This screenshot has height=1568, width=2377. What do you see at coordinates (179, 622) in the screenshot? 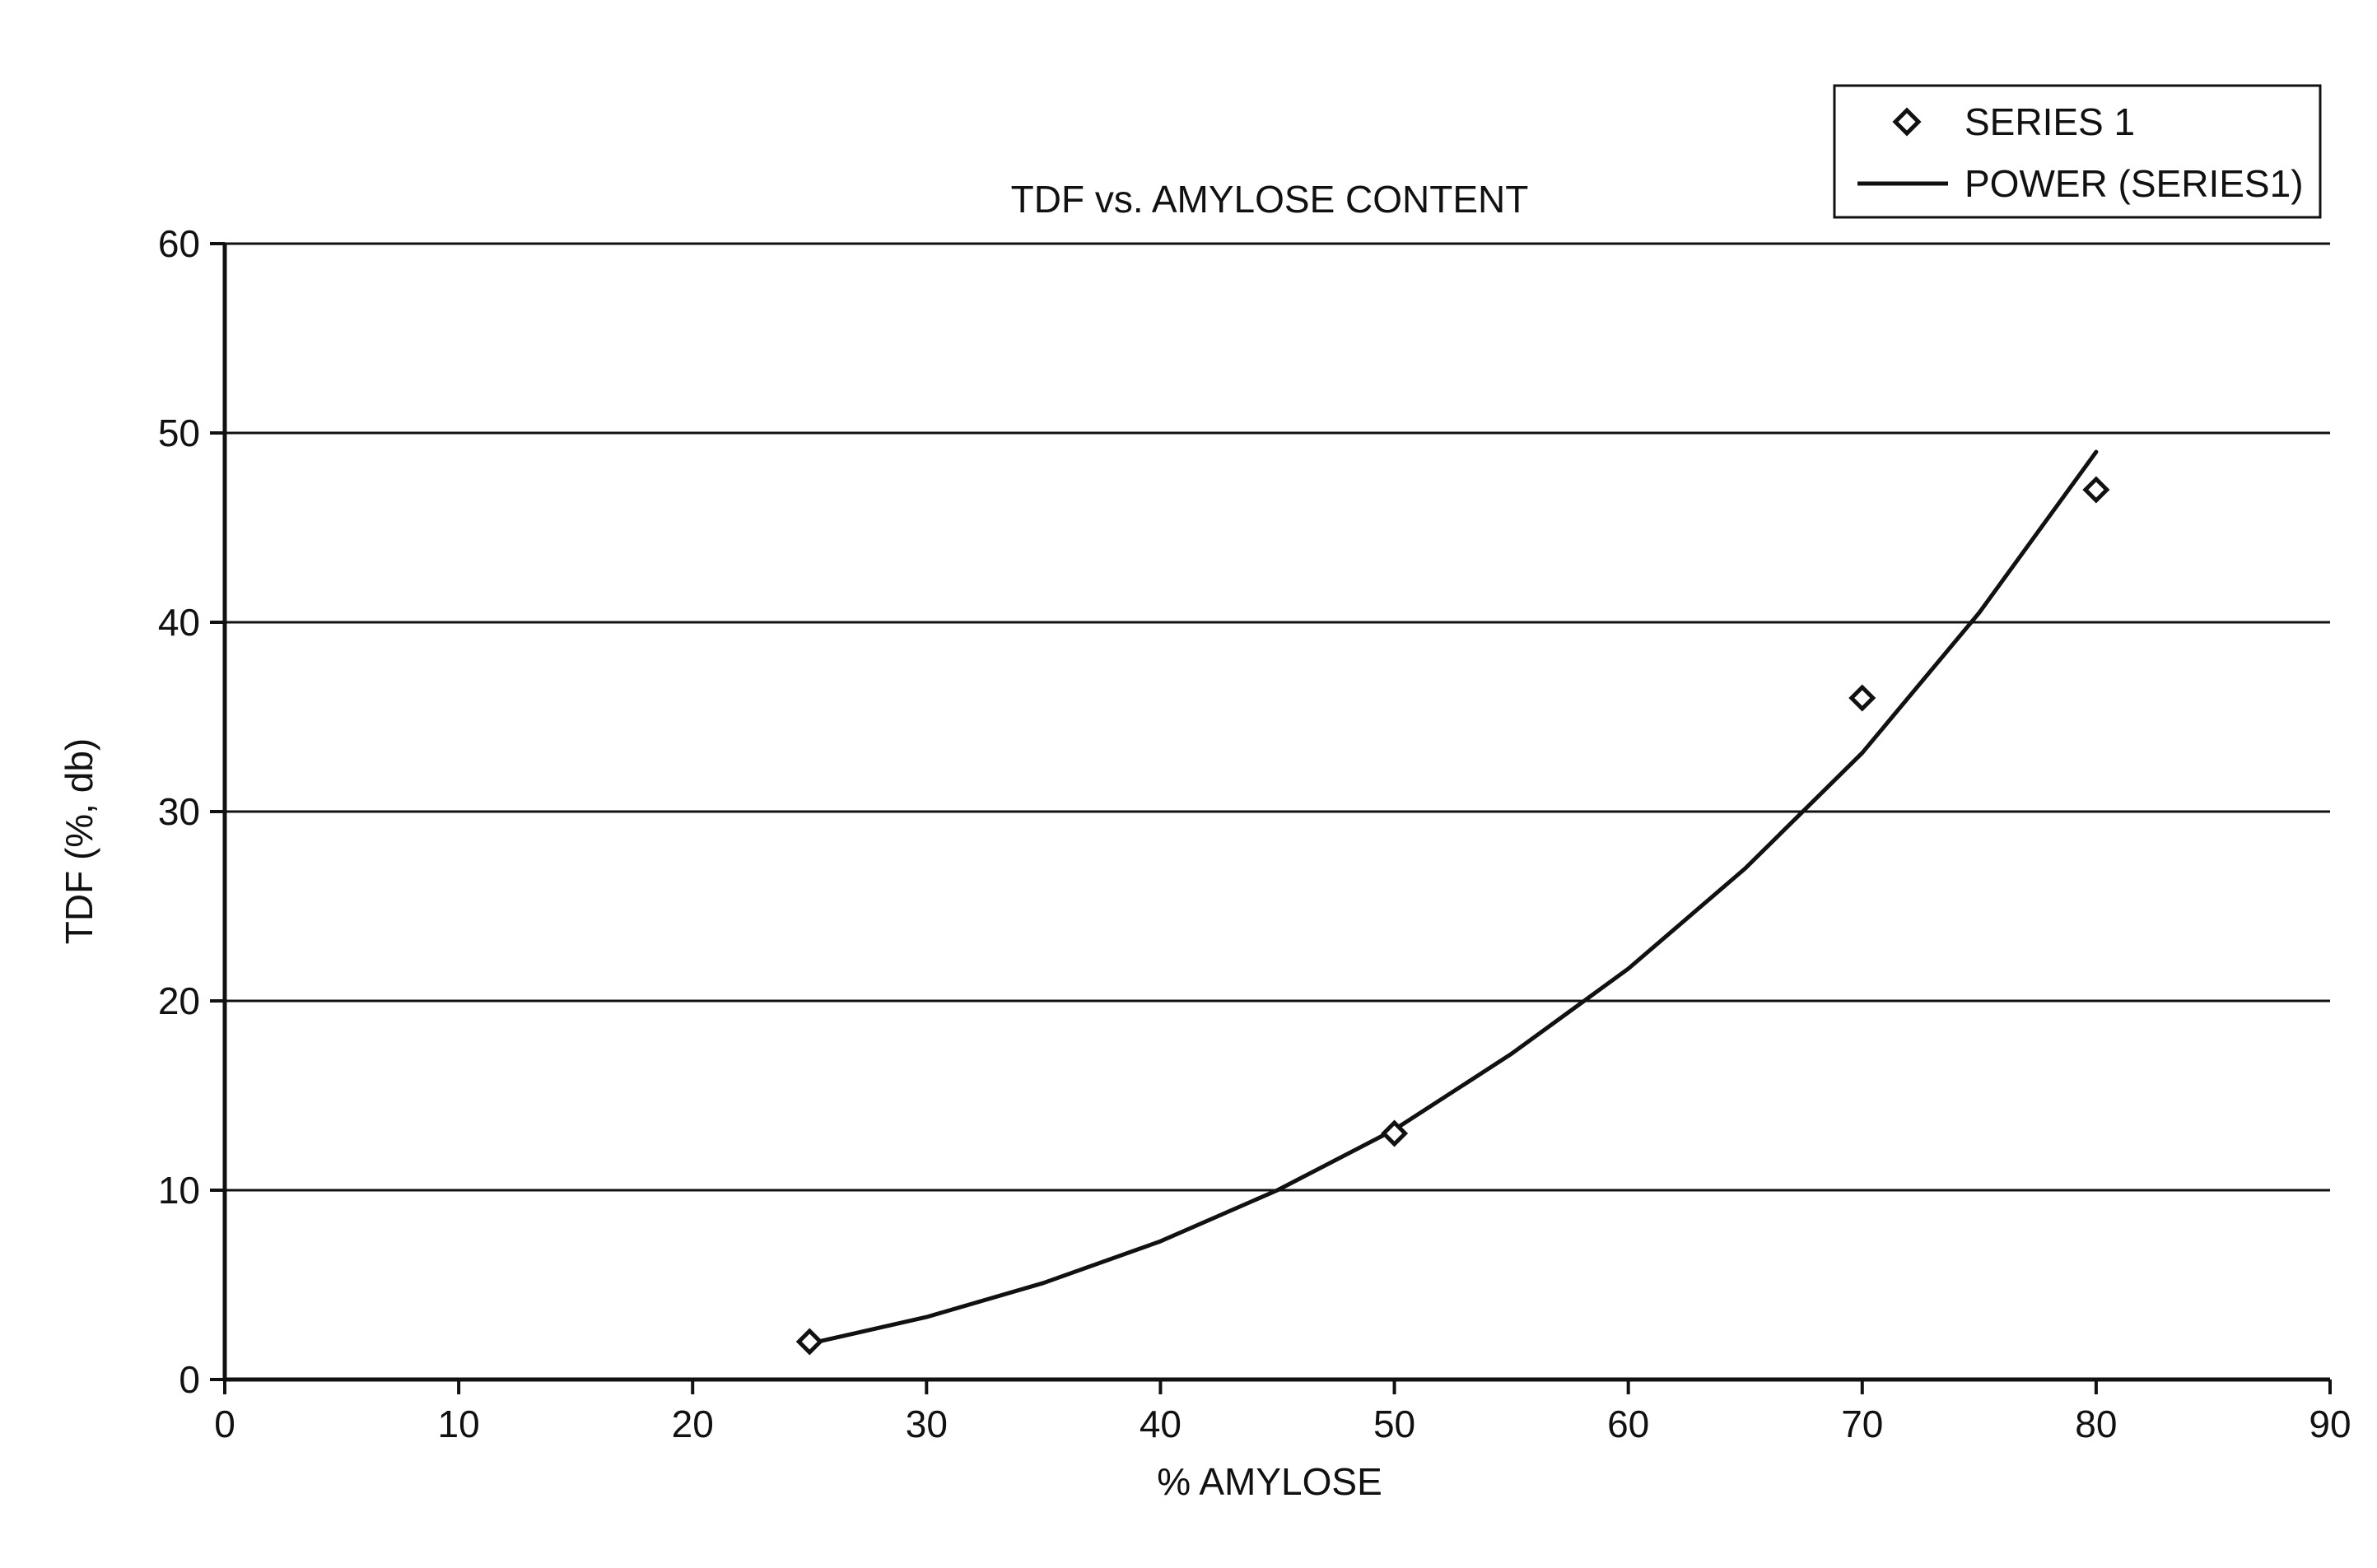
I see `y-tick-label-40: 40` at bounding box center [179, 622].